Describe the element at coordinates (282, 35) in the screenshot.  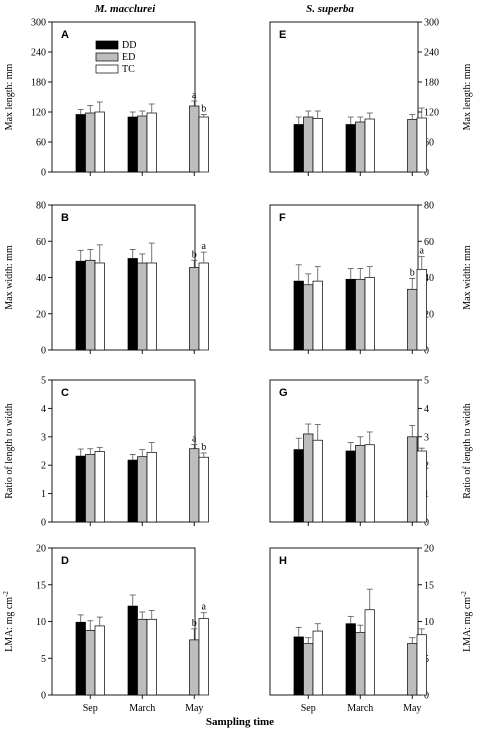
I see `panel-letter: E` at that location.